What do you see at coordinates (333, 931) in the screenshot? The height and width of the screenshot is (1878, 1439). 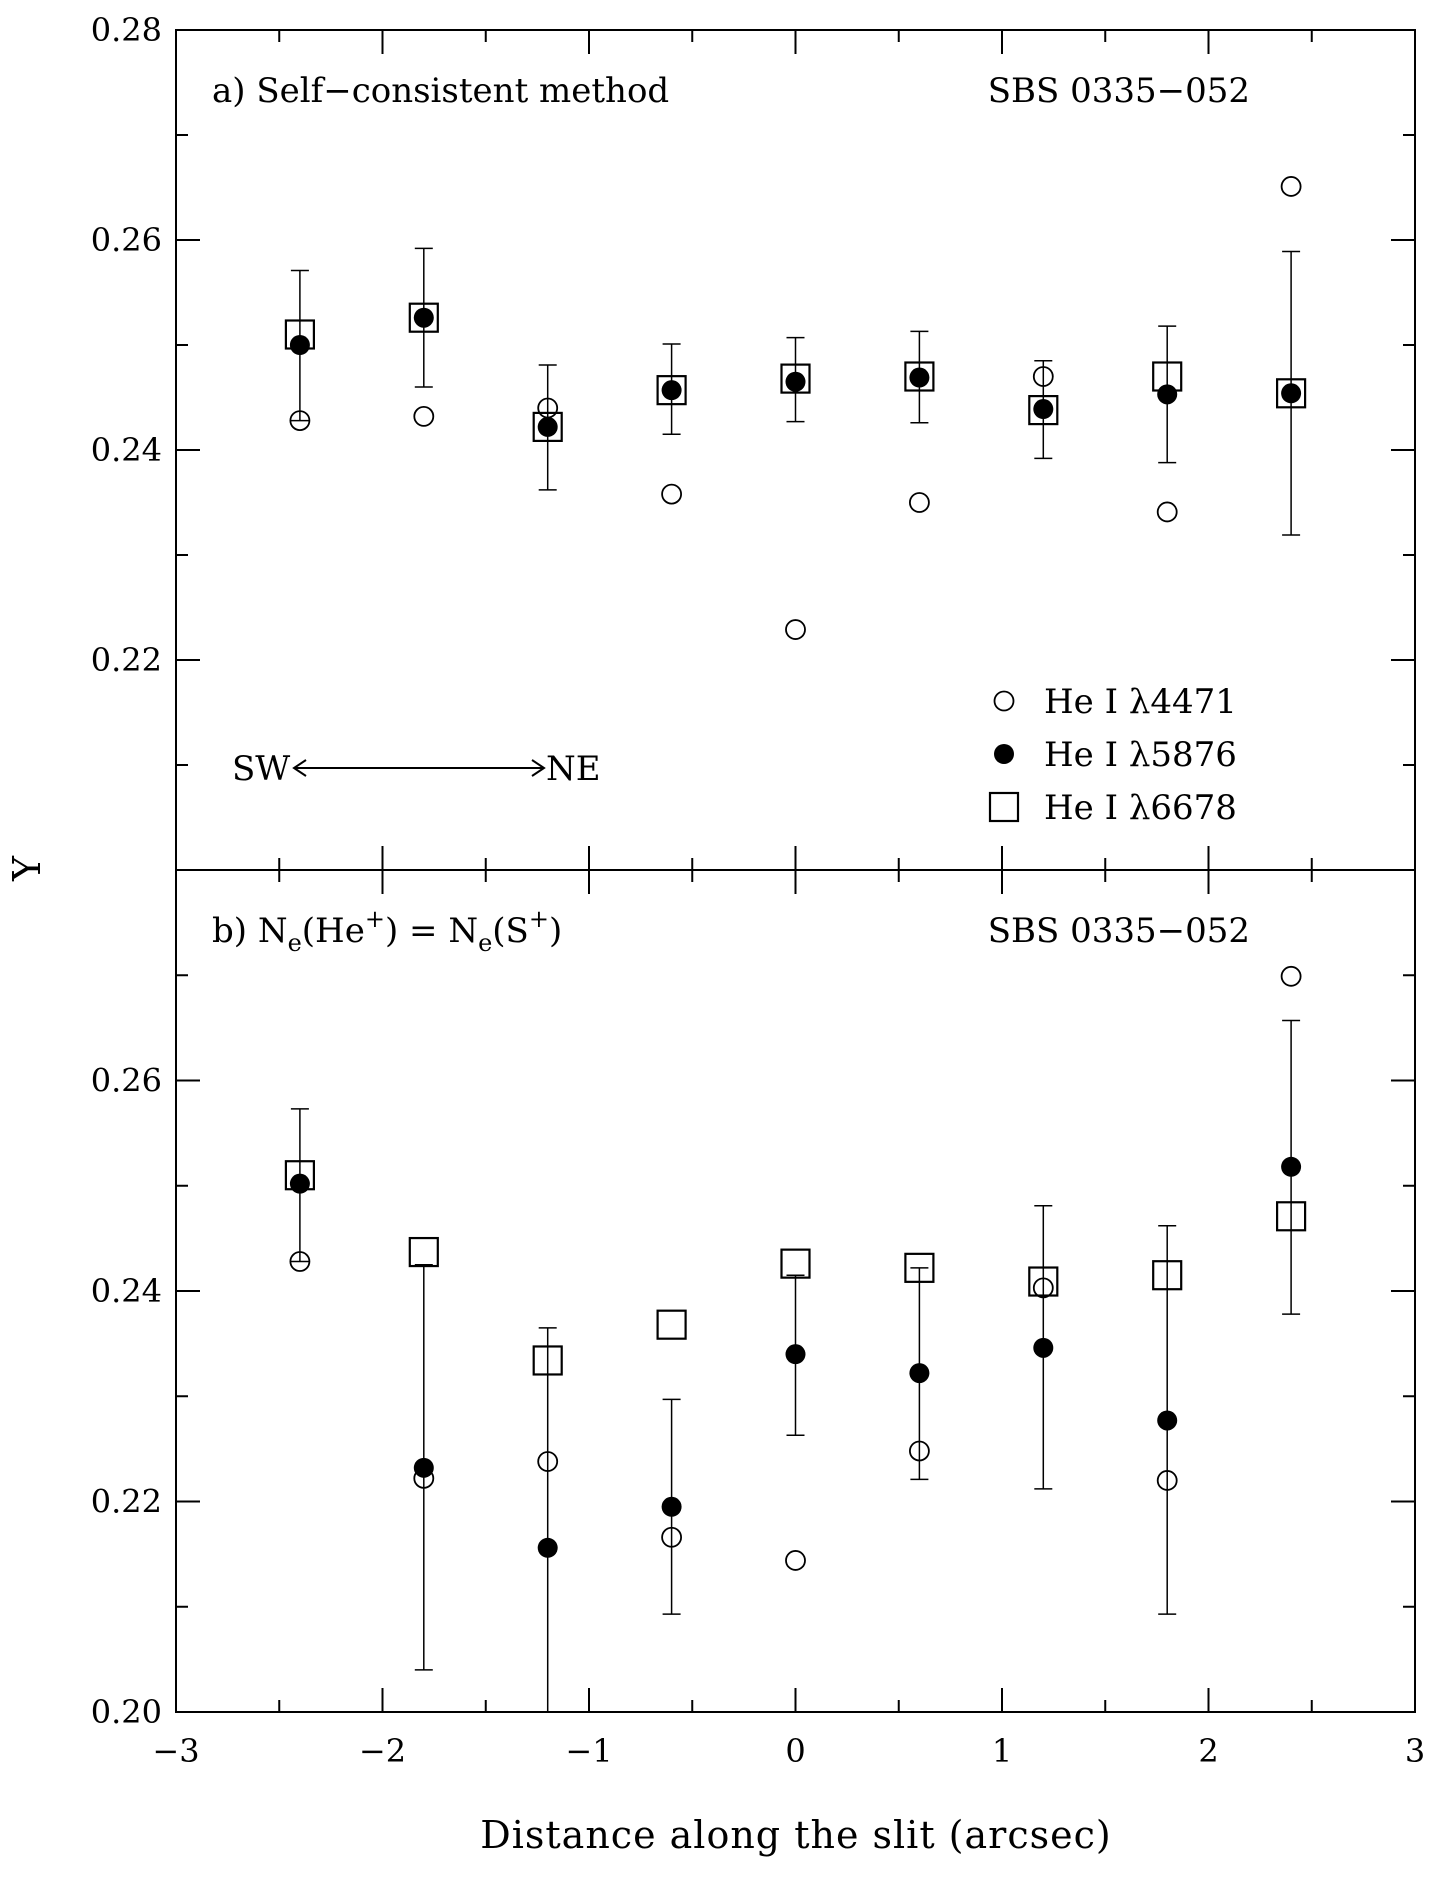 I see `panel-title-part: (He` at bounding box center [333, 931].